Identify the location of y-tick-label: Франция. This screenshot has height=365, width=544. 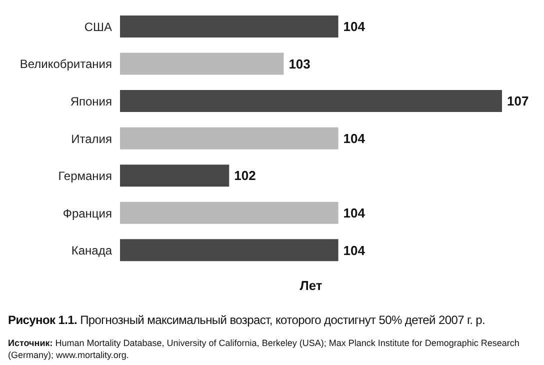
(87, 213).